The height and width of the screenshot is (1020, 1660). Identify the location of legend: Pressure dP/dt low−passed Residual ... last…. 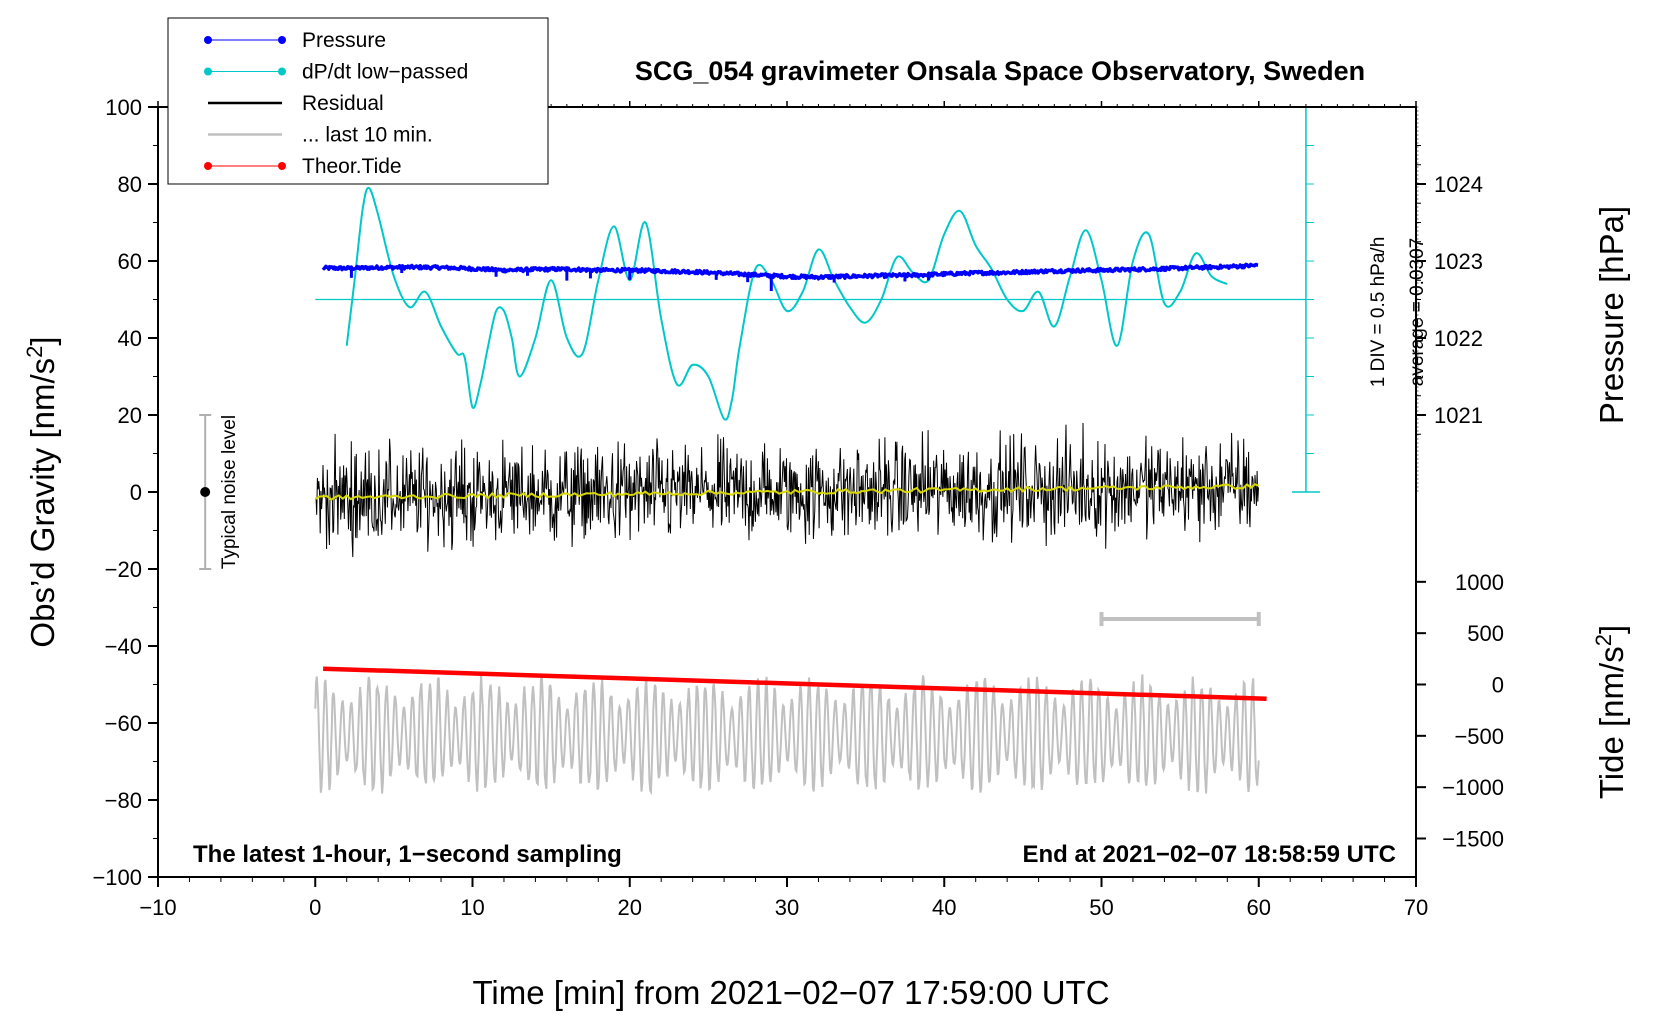
(358, 101).